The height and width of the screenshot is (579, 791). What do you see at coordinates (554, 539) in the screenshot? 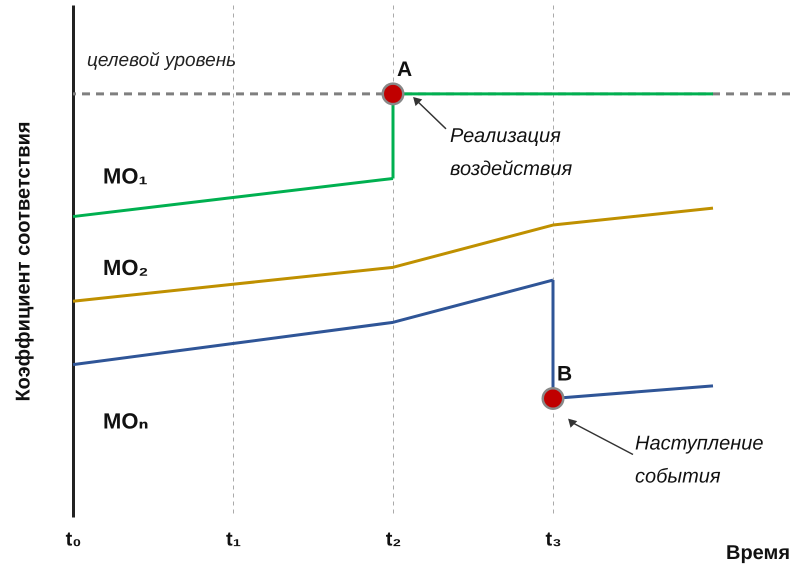
I see `x-tick-label: t₃` at bounding box center [554, 539].